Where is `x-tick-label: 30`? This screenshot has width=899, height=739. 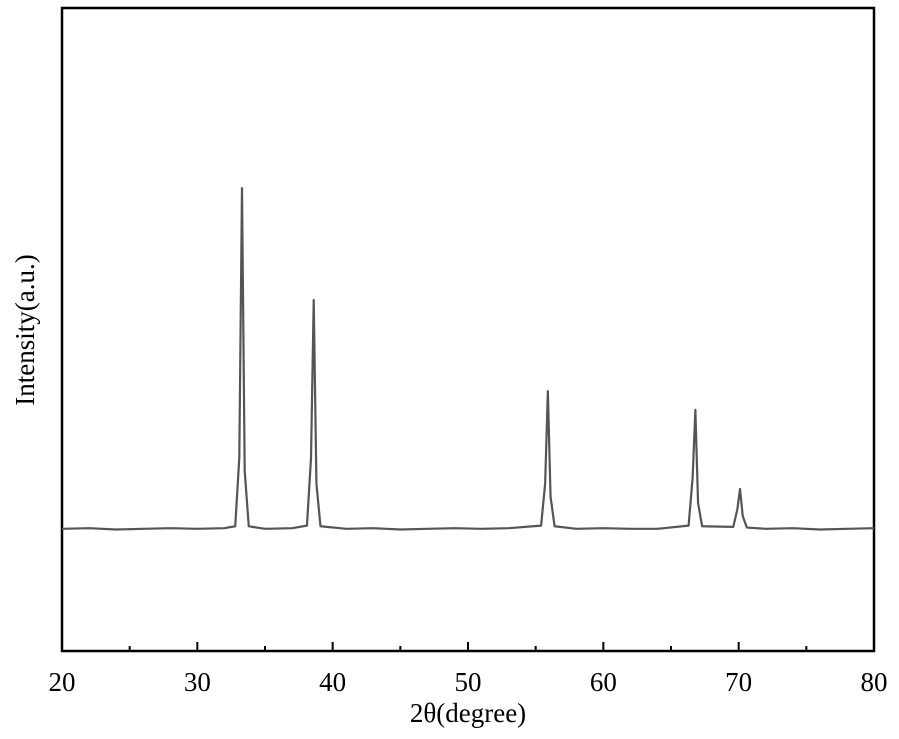
x-tick-label: 30 is located at coordinates (197, 682).